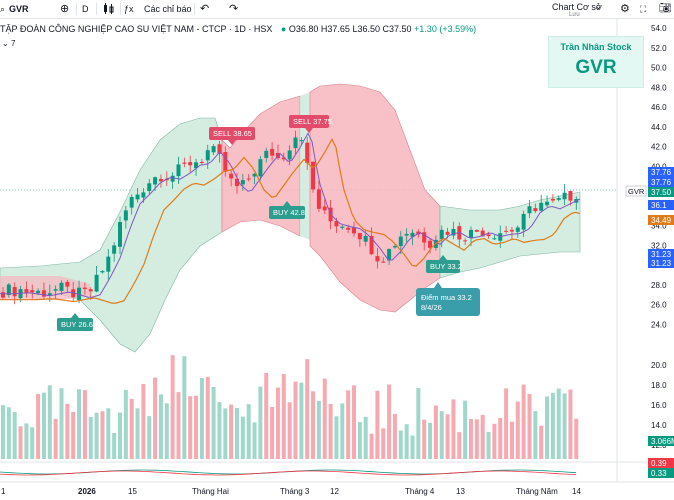 This screenshot has height=500, width=674. What do you see at coordinates (665, 8) in the screenshot?
I see `camera-icon: 📷︎` at bounding box center [665, 8].